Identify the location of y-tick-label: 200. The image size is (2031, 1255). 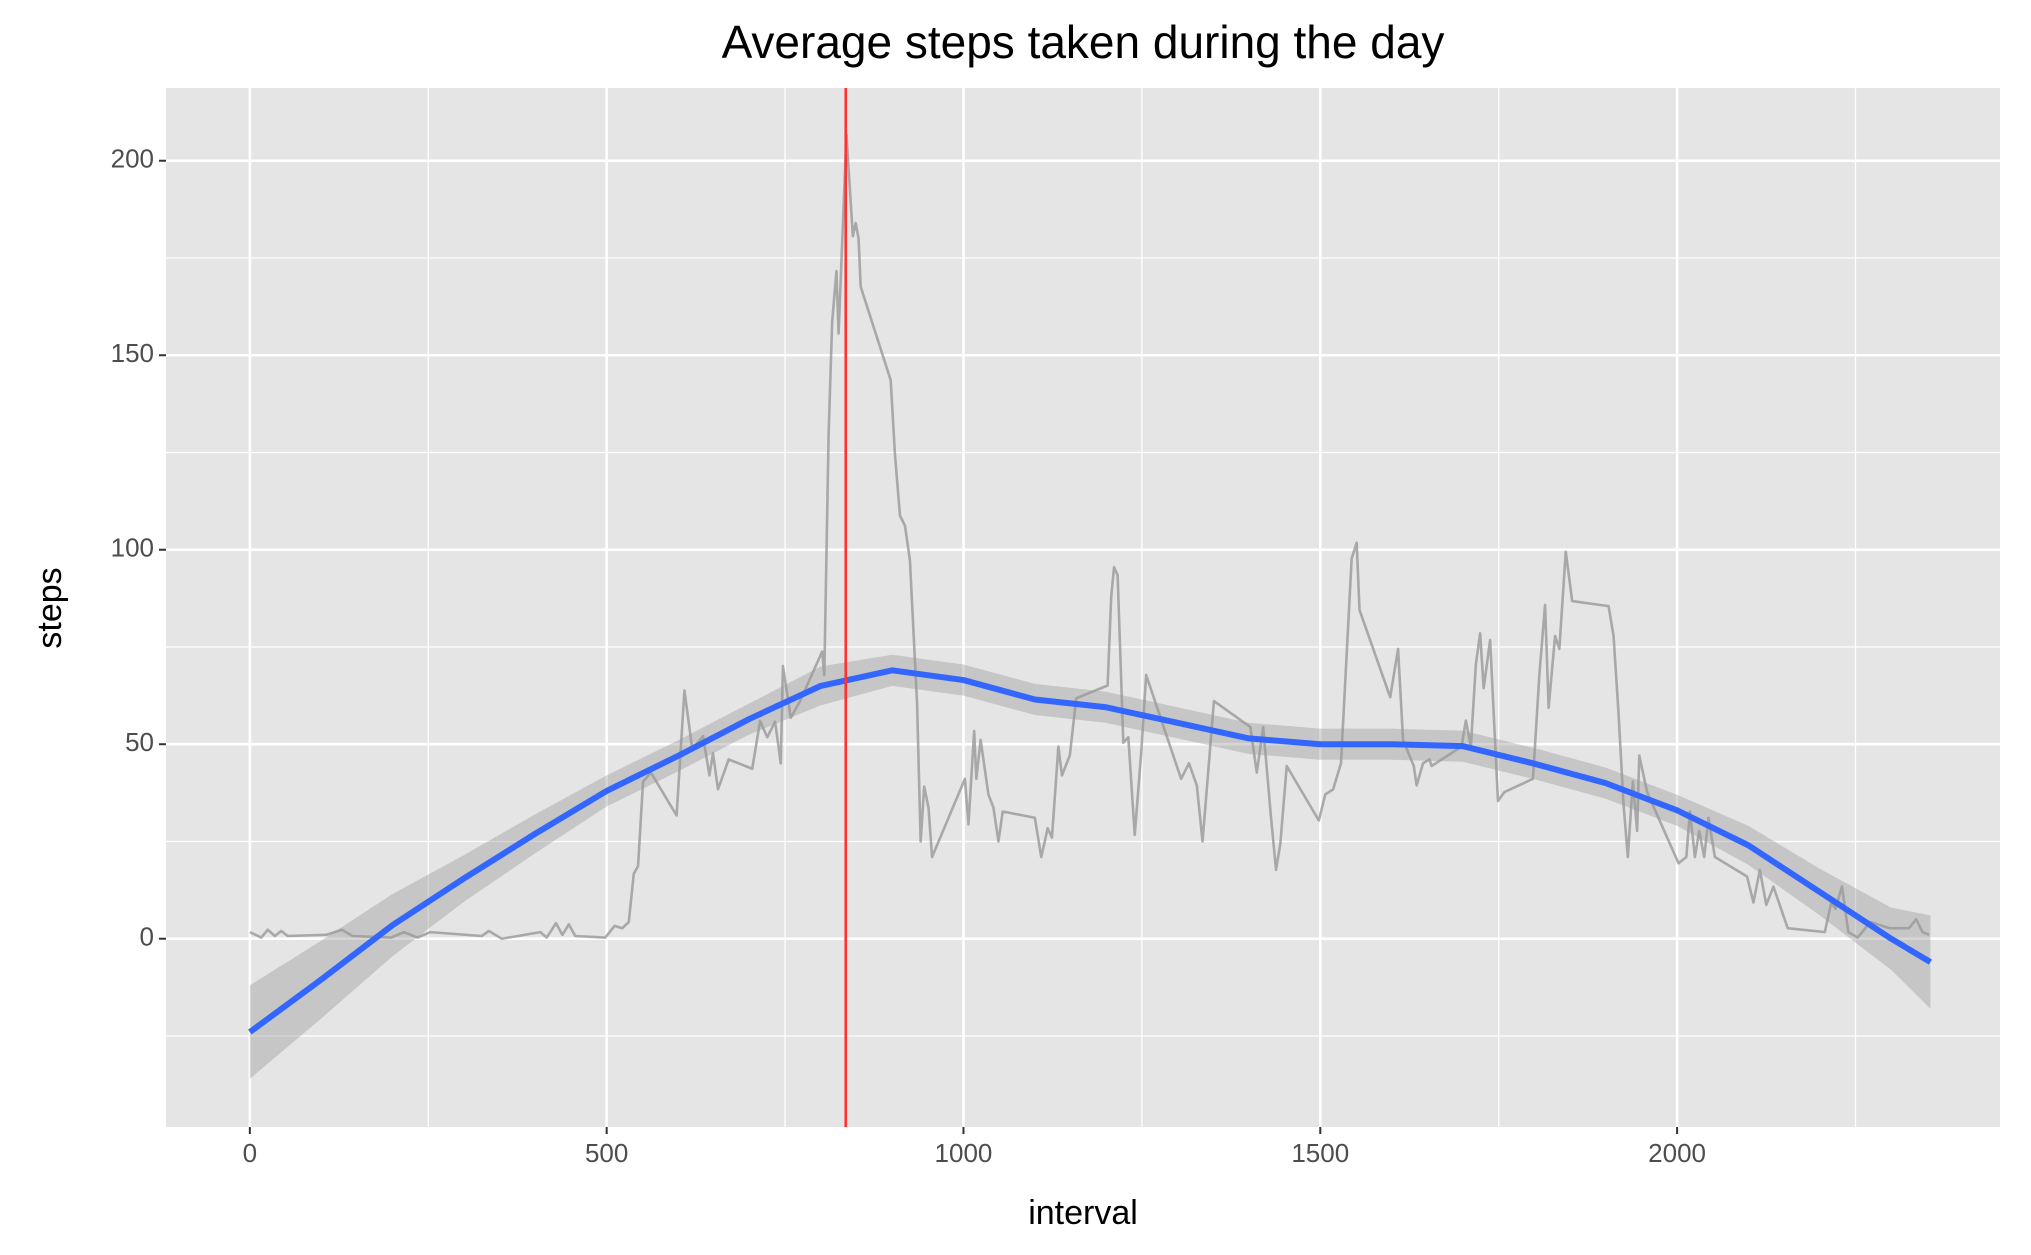
(132, 159).